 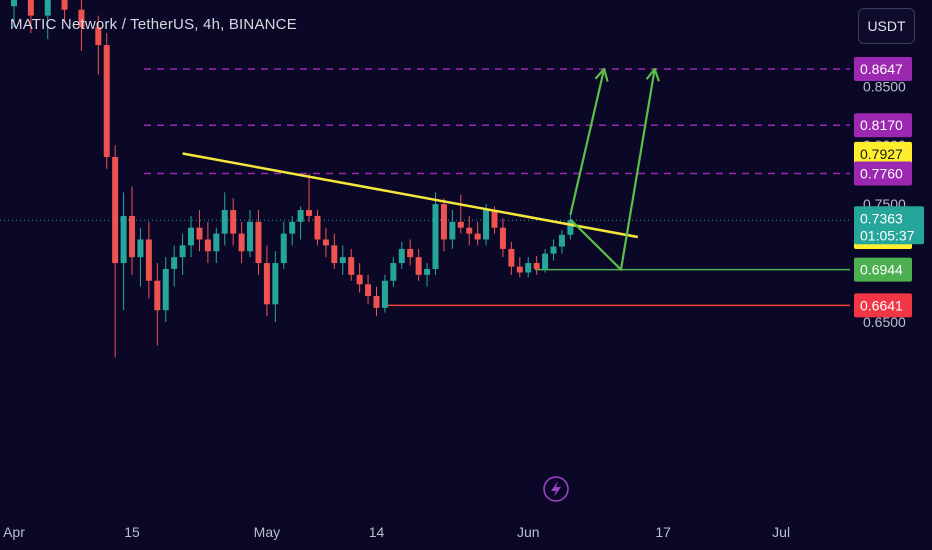 I want to click on price-badge-label: 0.8647, so click(x=881, y=69).